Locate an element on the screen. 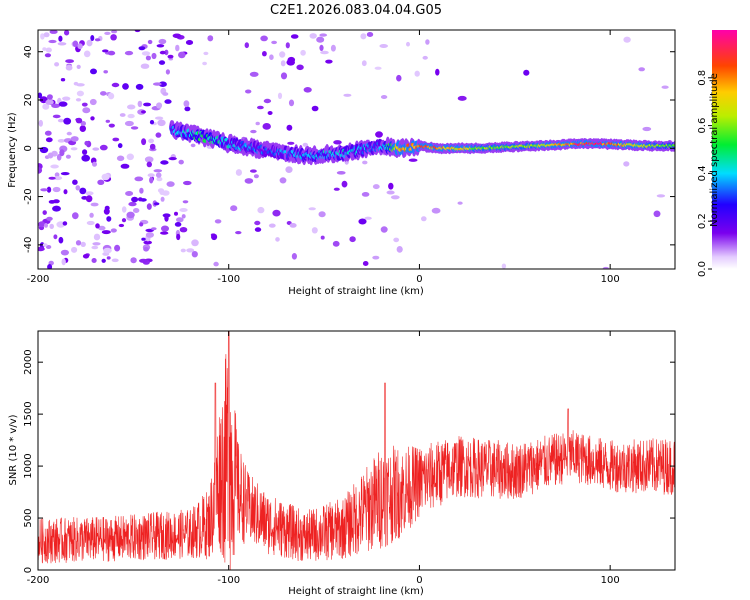 The height and width of the screenshot is (600, 750). snr-x-label: Height of straight line (km) is located at coordinates (356, 591).